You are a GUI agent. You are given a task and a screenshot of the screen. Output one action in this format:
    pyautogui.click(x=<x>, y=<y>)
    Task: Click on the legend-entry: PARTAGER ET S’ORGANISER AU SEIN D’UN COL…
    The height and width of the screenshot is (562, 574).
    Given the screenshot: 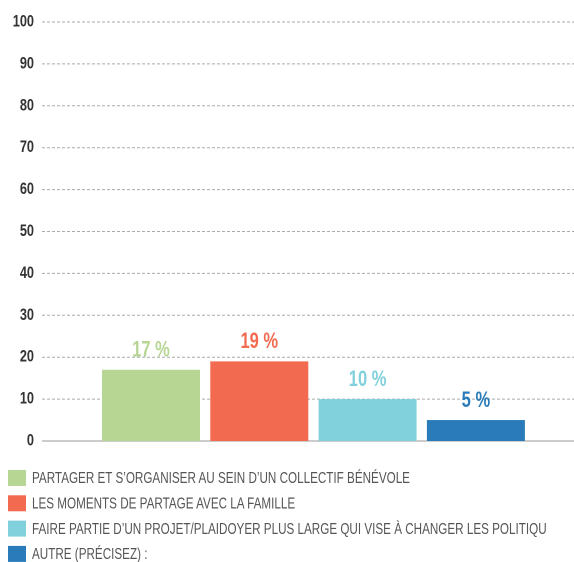 What is the action you would take?
    pyautogui.click(x=221, y=477)
    